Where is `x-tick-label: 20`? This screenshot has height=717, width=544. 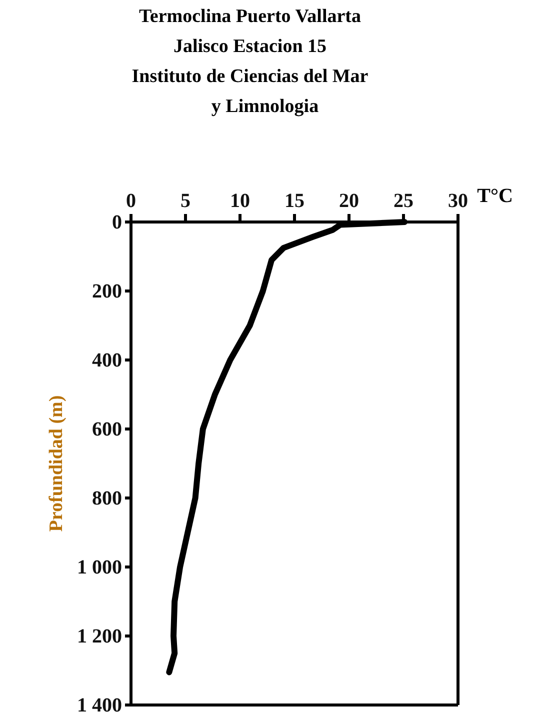
x-tick-label: 20 is located at coordinates (349, 201).